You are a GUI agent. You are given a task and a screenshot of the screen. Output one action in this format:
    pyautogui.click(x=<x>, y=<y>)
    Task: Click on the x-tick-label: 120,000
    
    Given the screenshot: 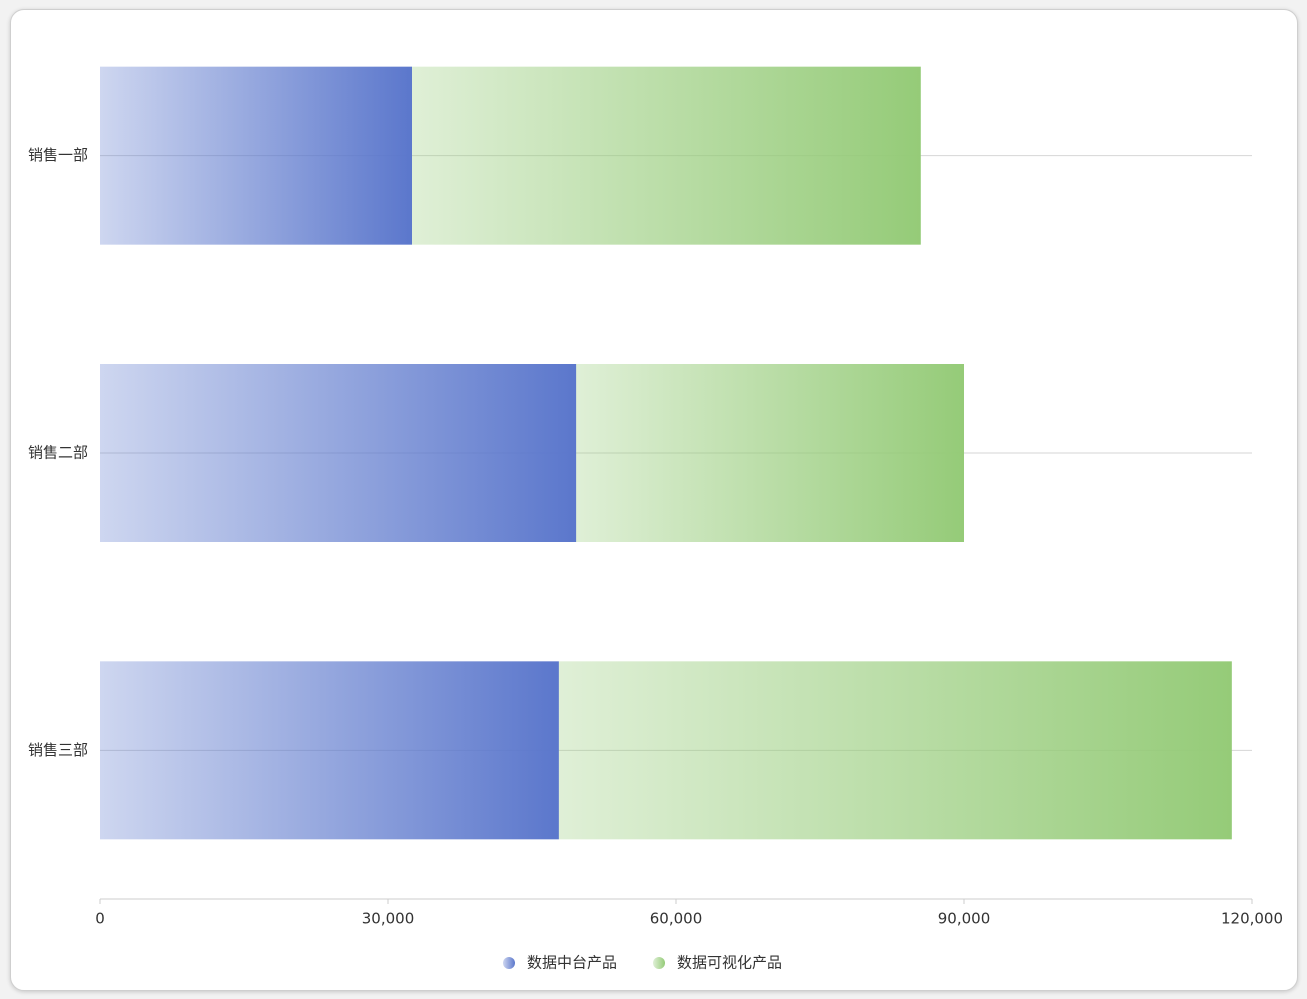 What is the action you would take?
    pyautogui.click(x=1252, y=919)
    